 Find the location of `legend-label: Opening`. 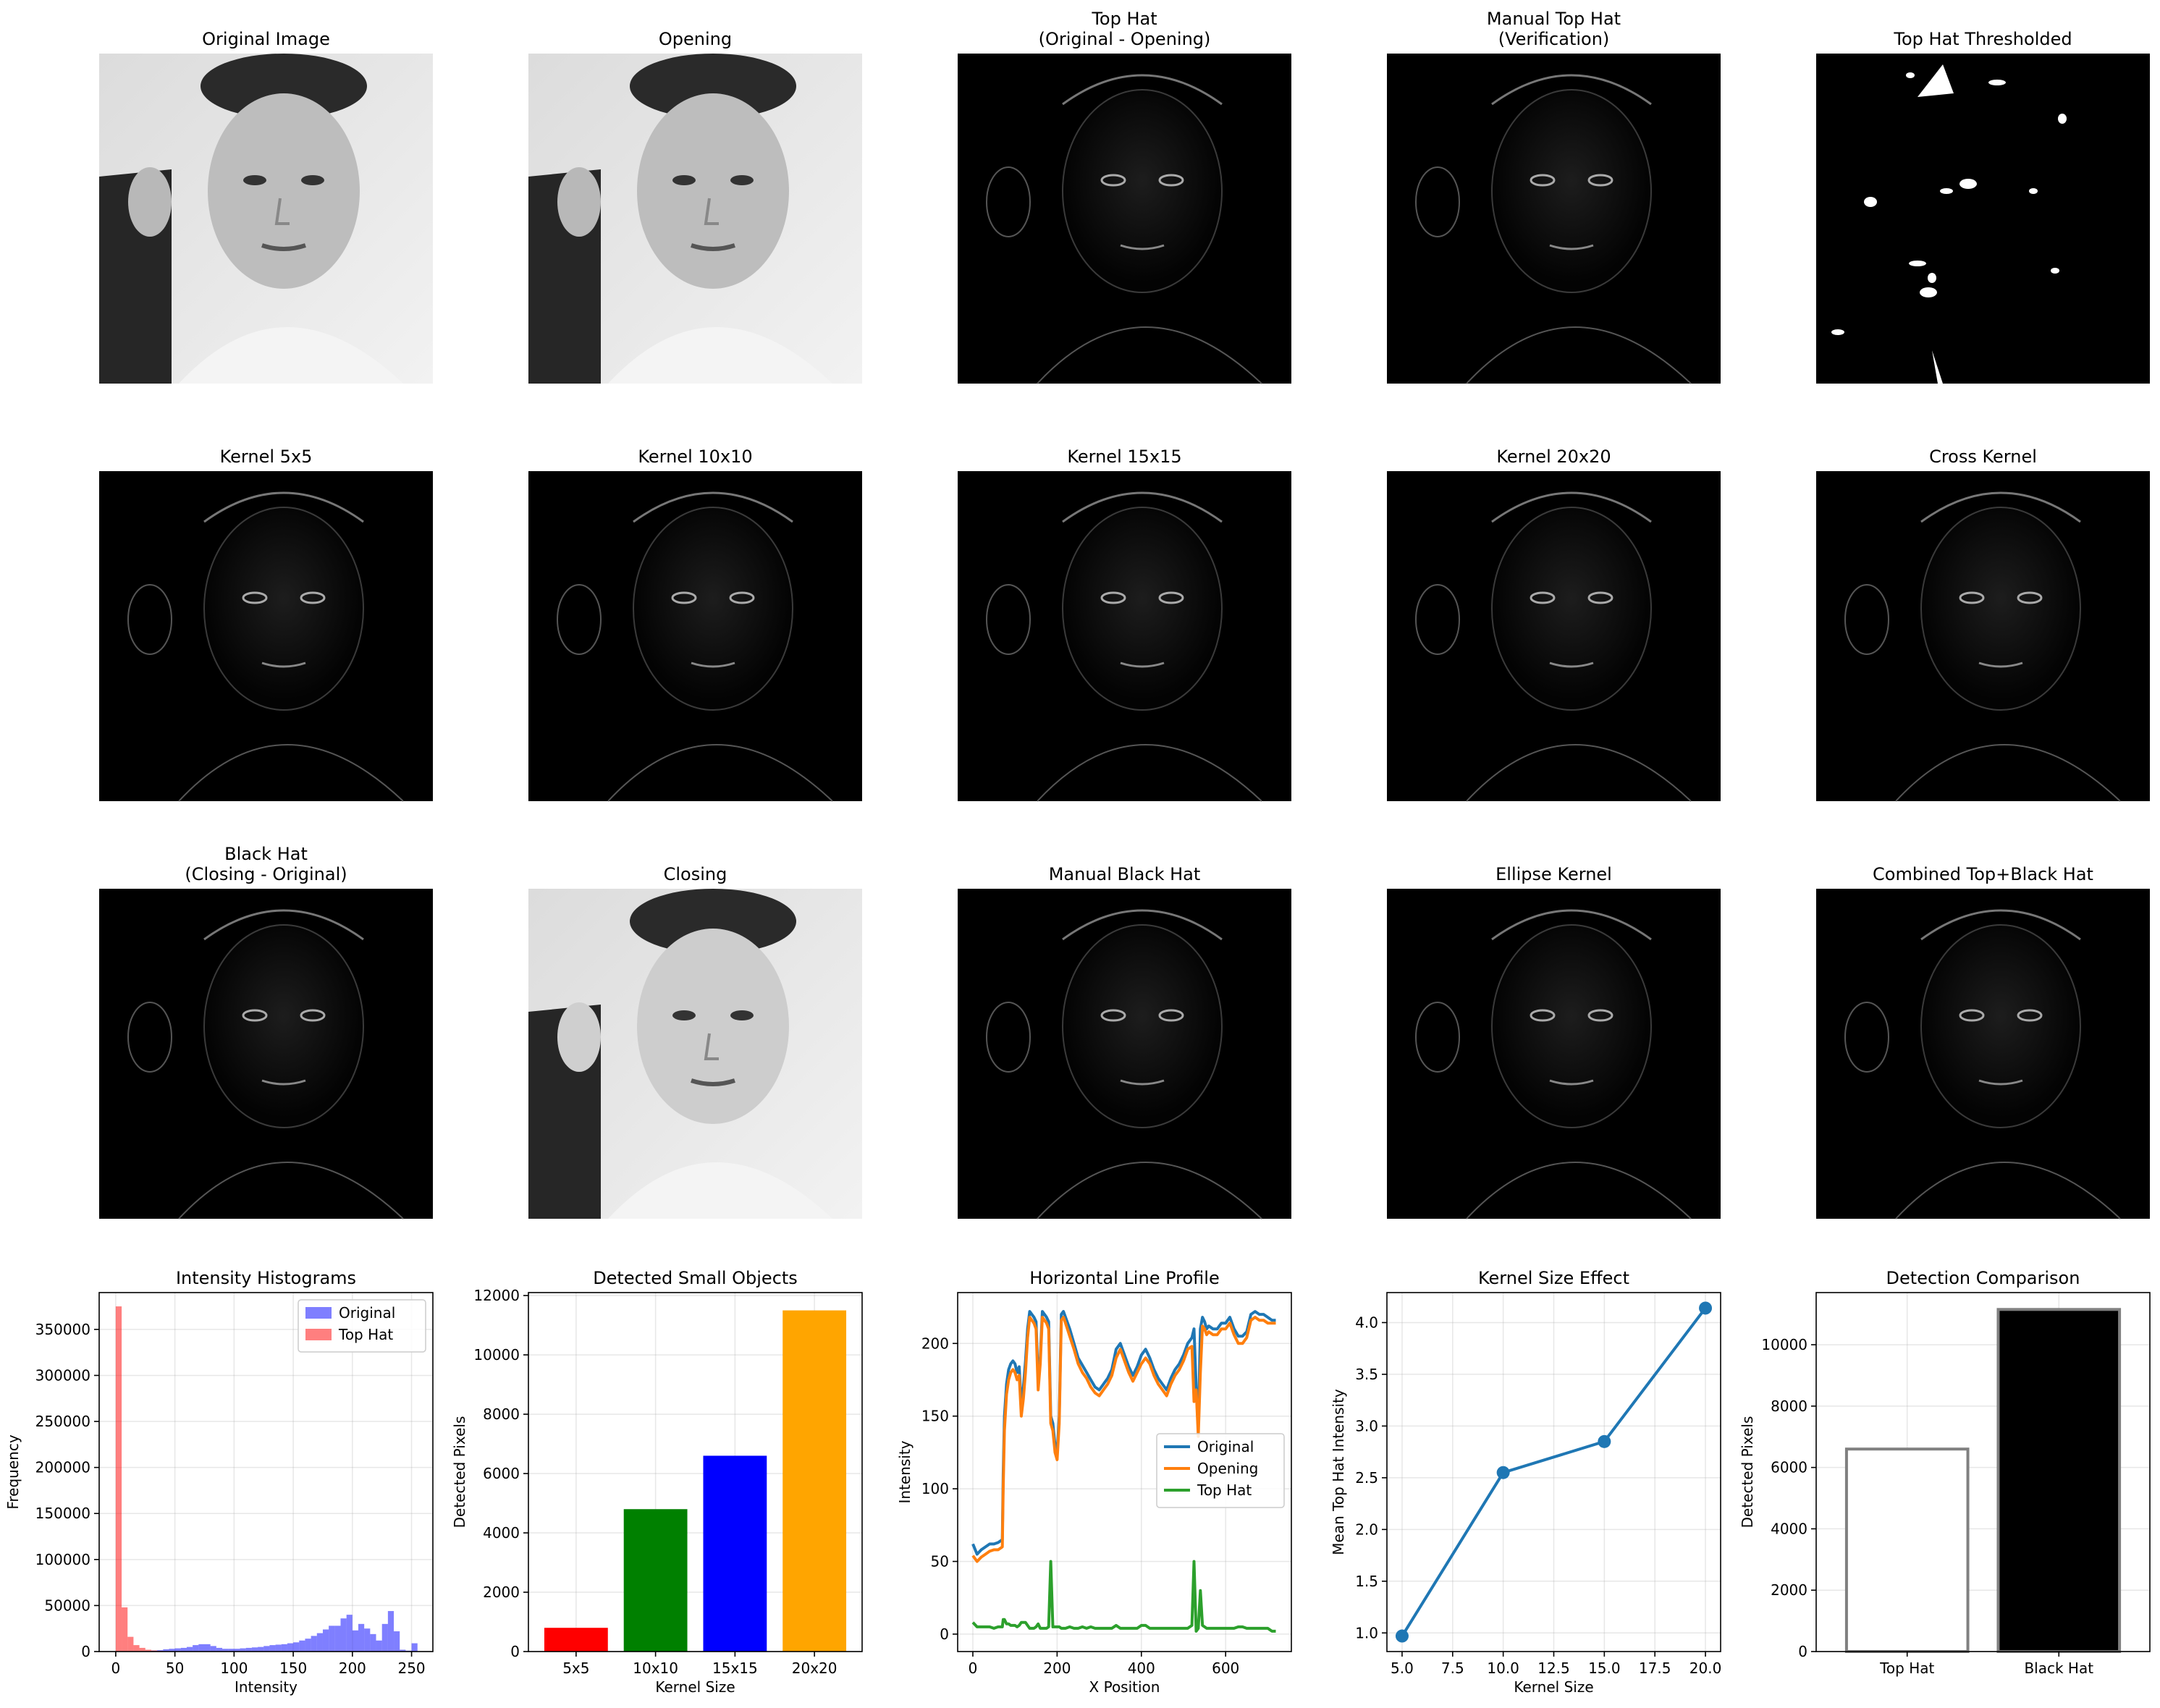

legend-label: Opening is located at coordinates (1227, 1468).